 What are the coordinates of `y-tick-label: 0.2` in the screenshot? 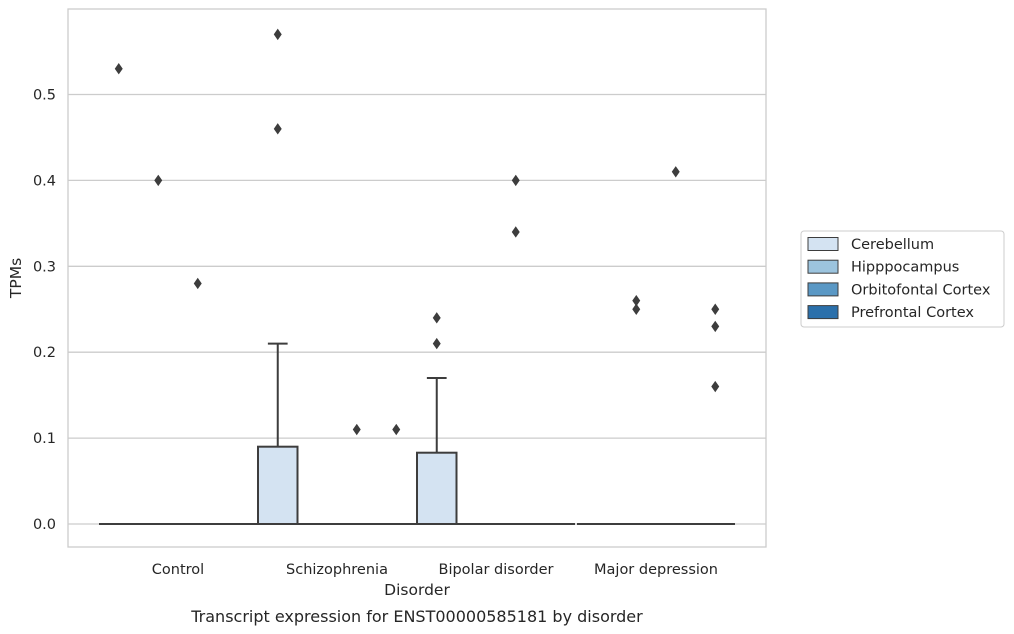 It's located at (44, 353).